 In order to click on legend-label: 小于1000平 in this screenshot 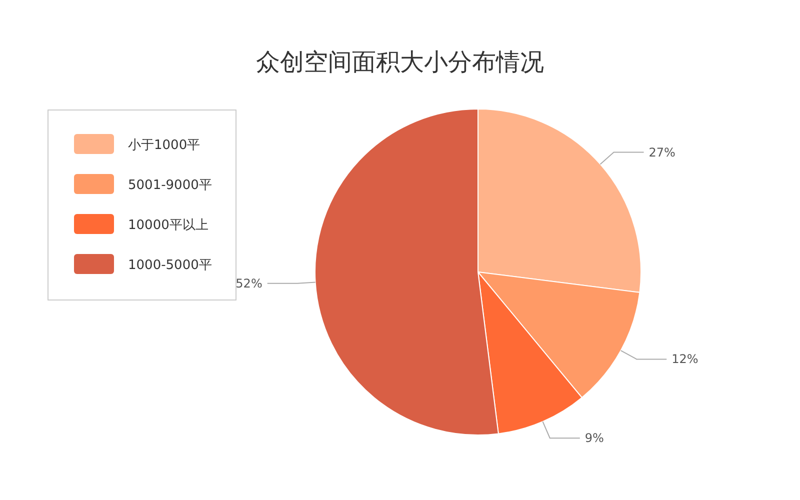, I will do `click(164, 145)`.